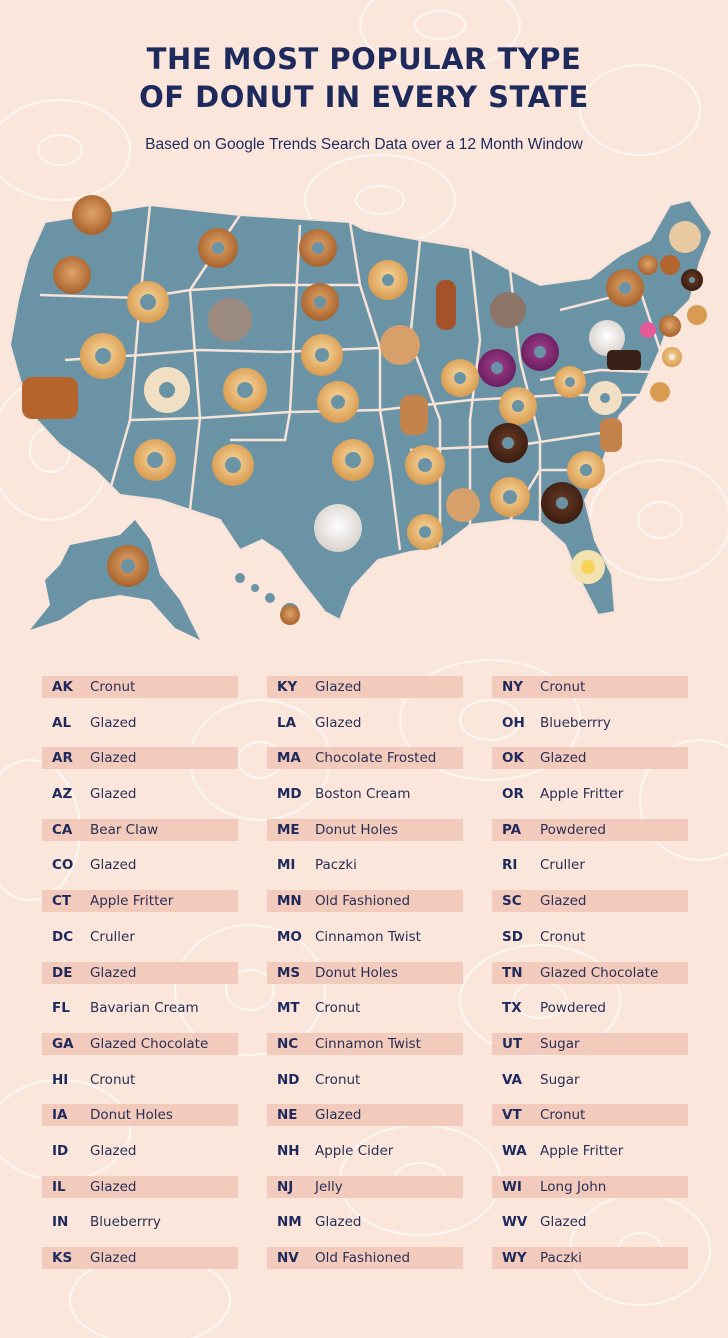  What do you see at coordinates (460, 378) in the screenshot?
I see `donut-il-glazed` at bounding box center [460, 378].